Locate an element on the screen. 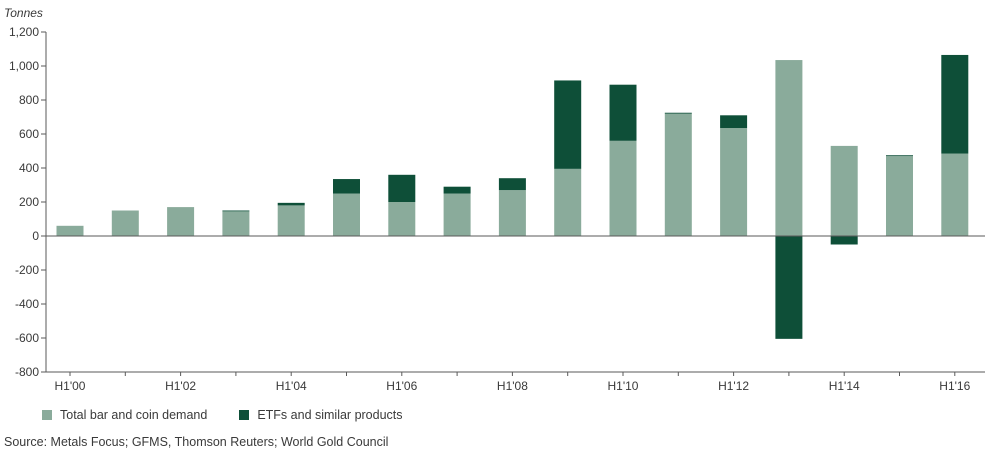 This screenshot has width=993, height=455. legend-item-bar-coin: Total bar and coin demand is located at coordinates (124, 415).